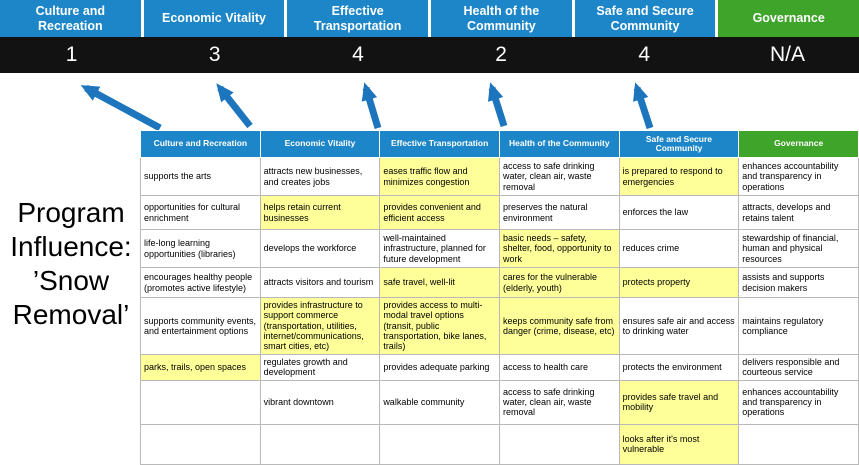 The image size is (859, 465). I want to click on score-value-4: 2, so click(501, 54).